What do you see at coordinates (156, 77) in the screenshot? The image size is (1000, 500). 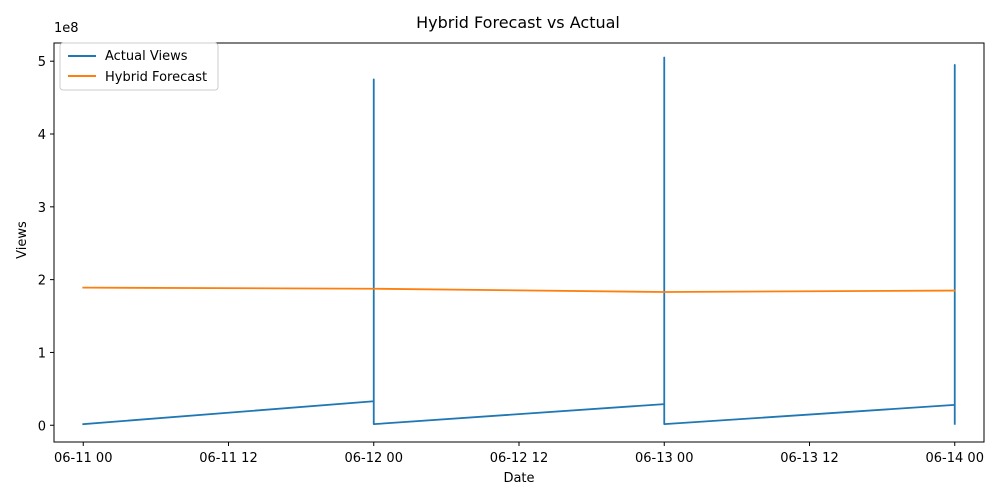 I see `legend-label-hybrid-forecast: Hybrid Forecast` at bounding box center [156, 77].